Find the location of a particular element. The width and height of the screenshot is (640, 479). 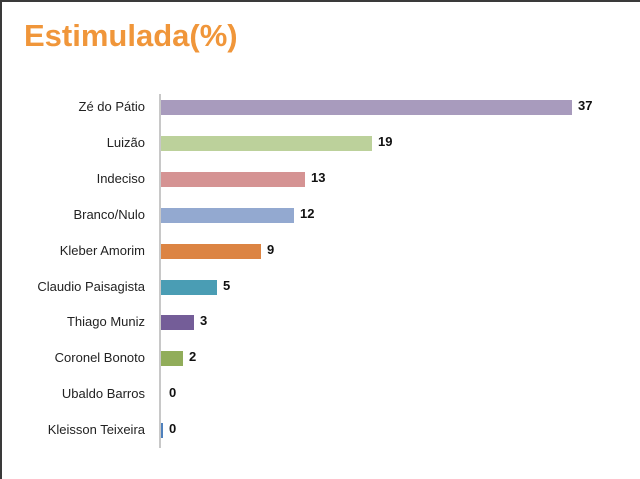

bar-label: Indeciso is located at coordinates (120, 178).